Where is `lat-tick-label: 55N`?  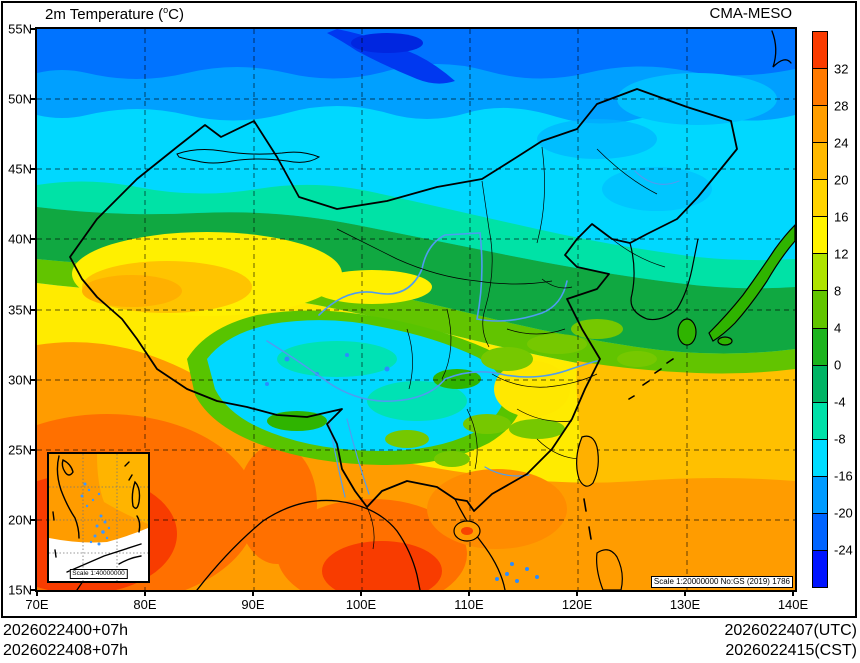
lat-tick-label: 55N is located at coordinates (20, 29).